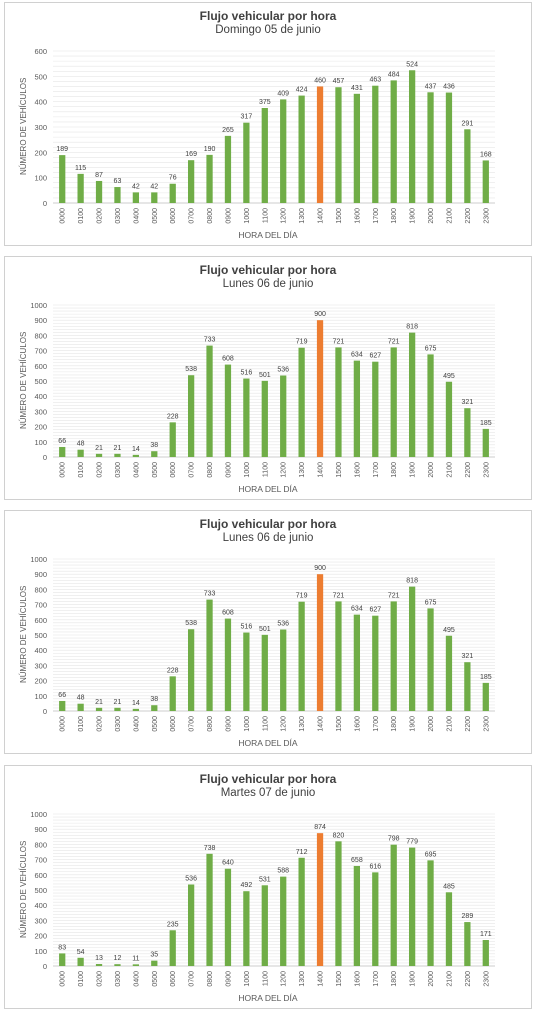 The image size is (553, 1024). What do you see at coordinates (155, 216) in the screenshot?
I see `x-tick-label: 0500` at bounding box center [155, 216].